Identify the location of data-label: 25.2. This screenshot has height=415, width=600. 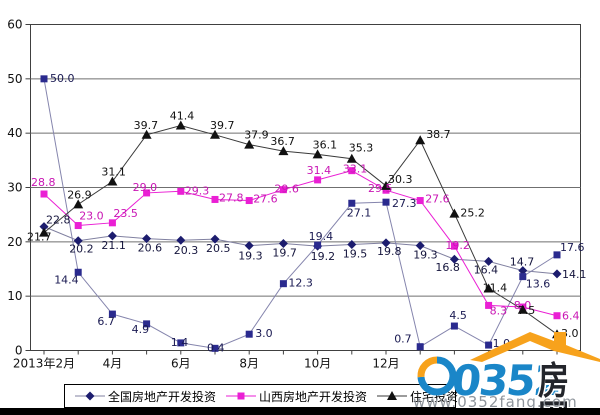
(472, 213).